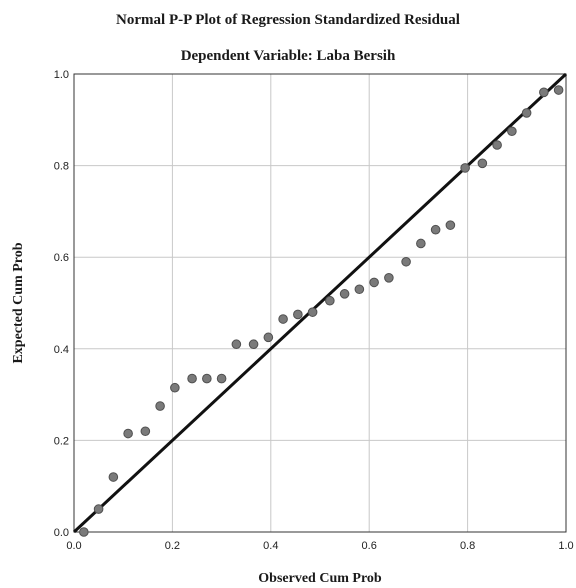 The height and width of the screenshot is (588, 576). I want to click on x-tick-label: 1.0, so click(565, 546).